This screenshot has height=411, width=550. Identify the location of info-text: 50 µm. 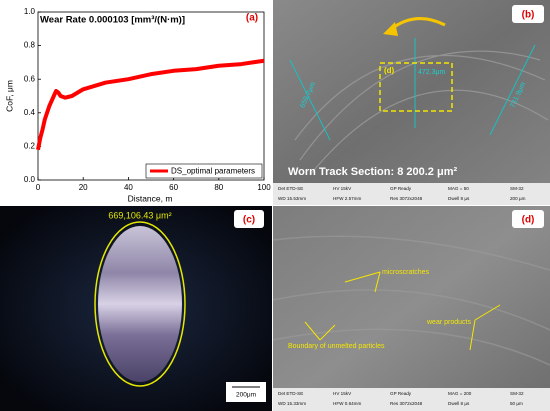
(516, 403).